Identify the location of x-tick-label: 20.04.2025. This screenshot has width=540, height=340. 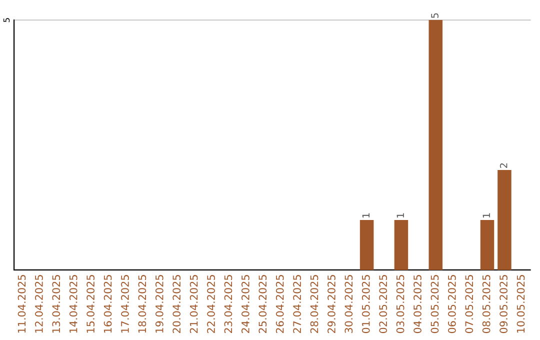
(176, 304).